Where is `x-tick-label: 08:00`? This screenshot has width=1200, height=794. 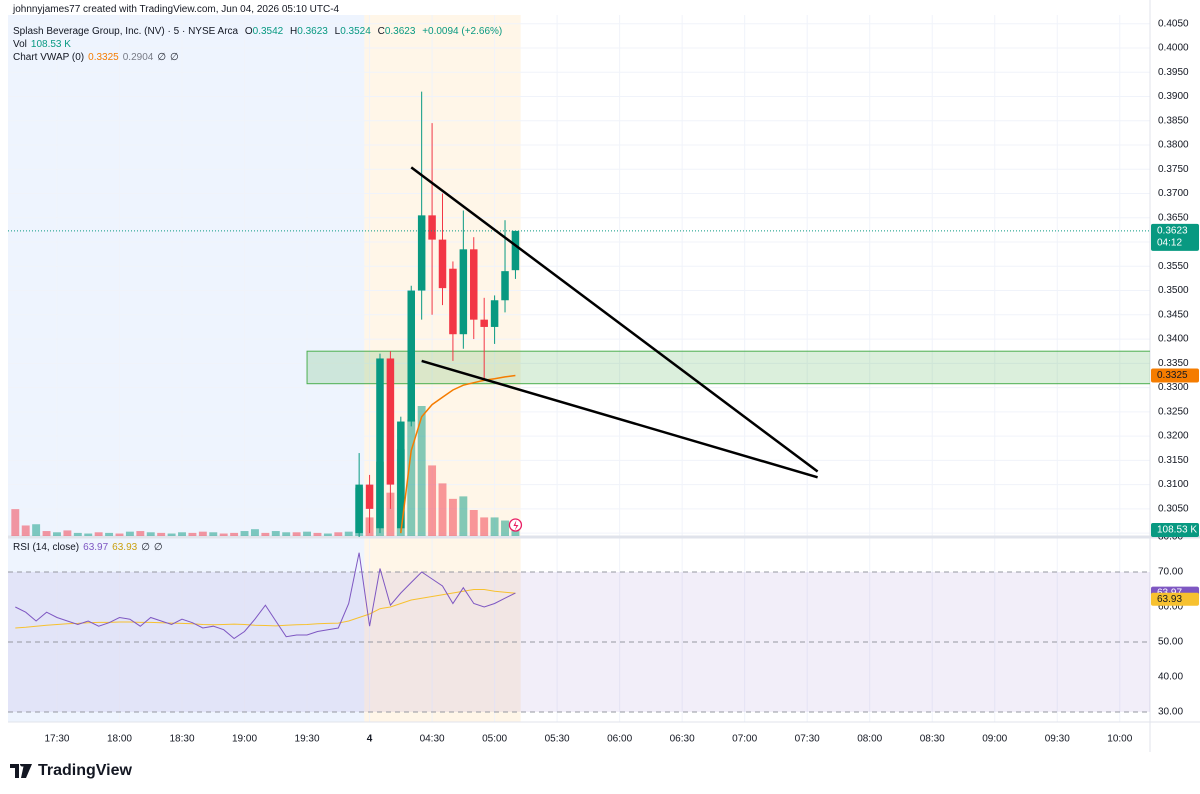 x-tick-label: 08:00 is located at coordinates (869, 739).